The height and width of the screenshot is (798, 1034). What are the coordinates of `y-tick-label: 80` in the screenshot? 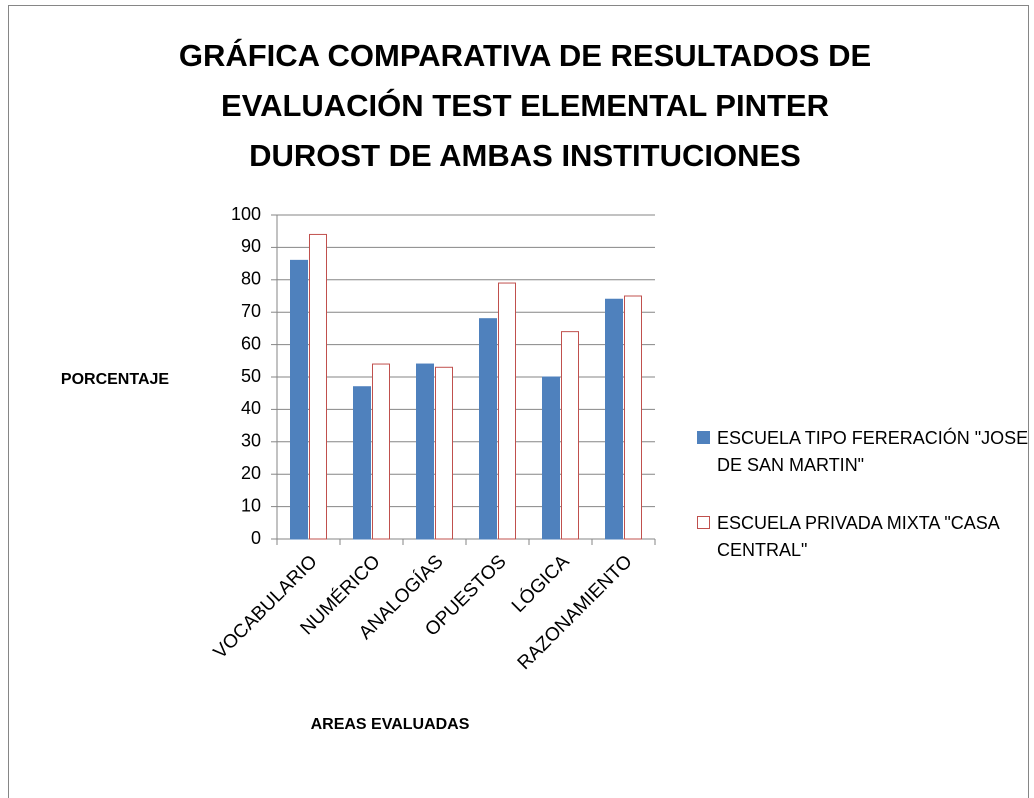 It's located at (251, 279).